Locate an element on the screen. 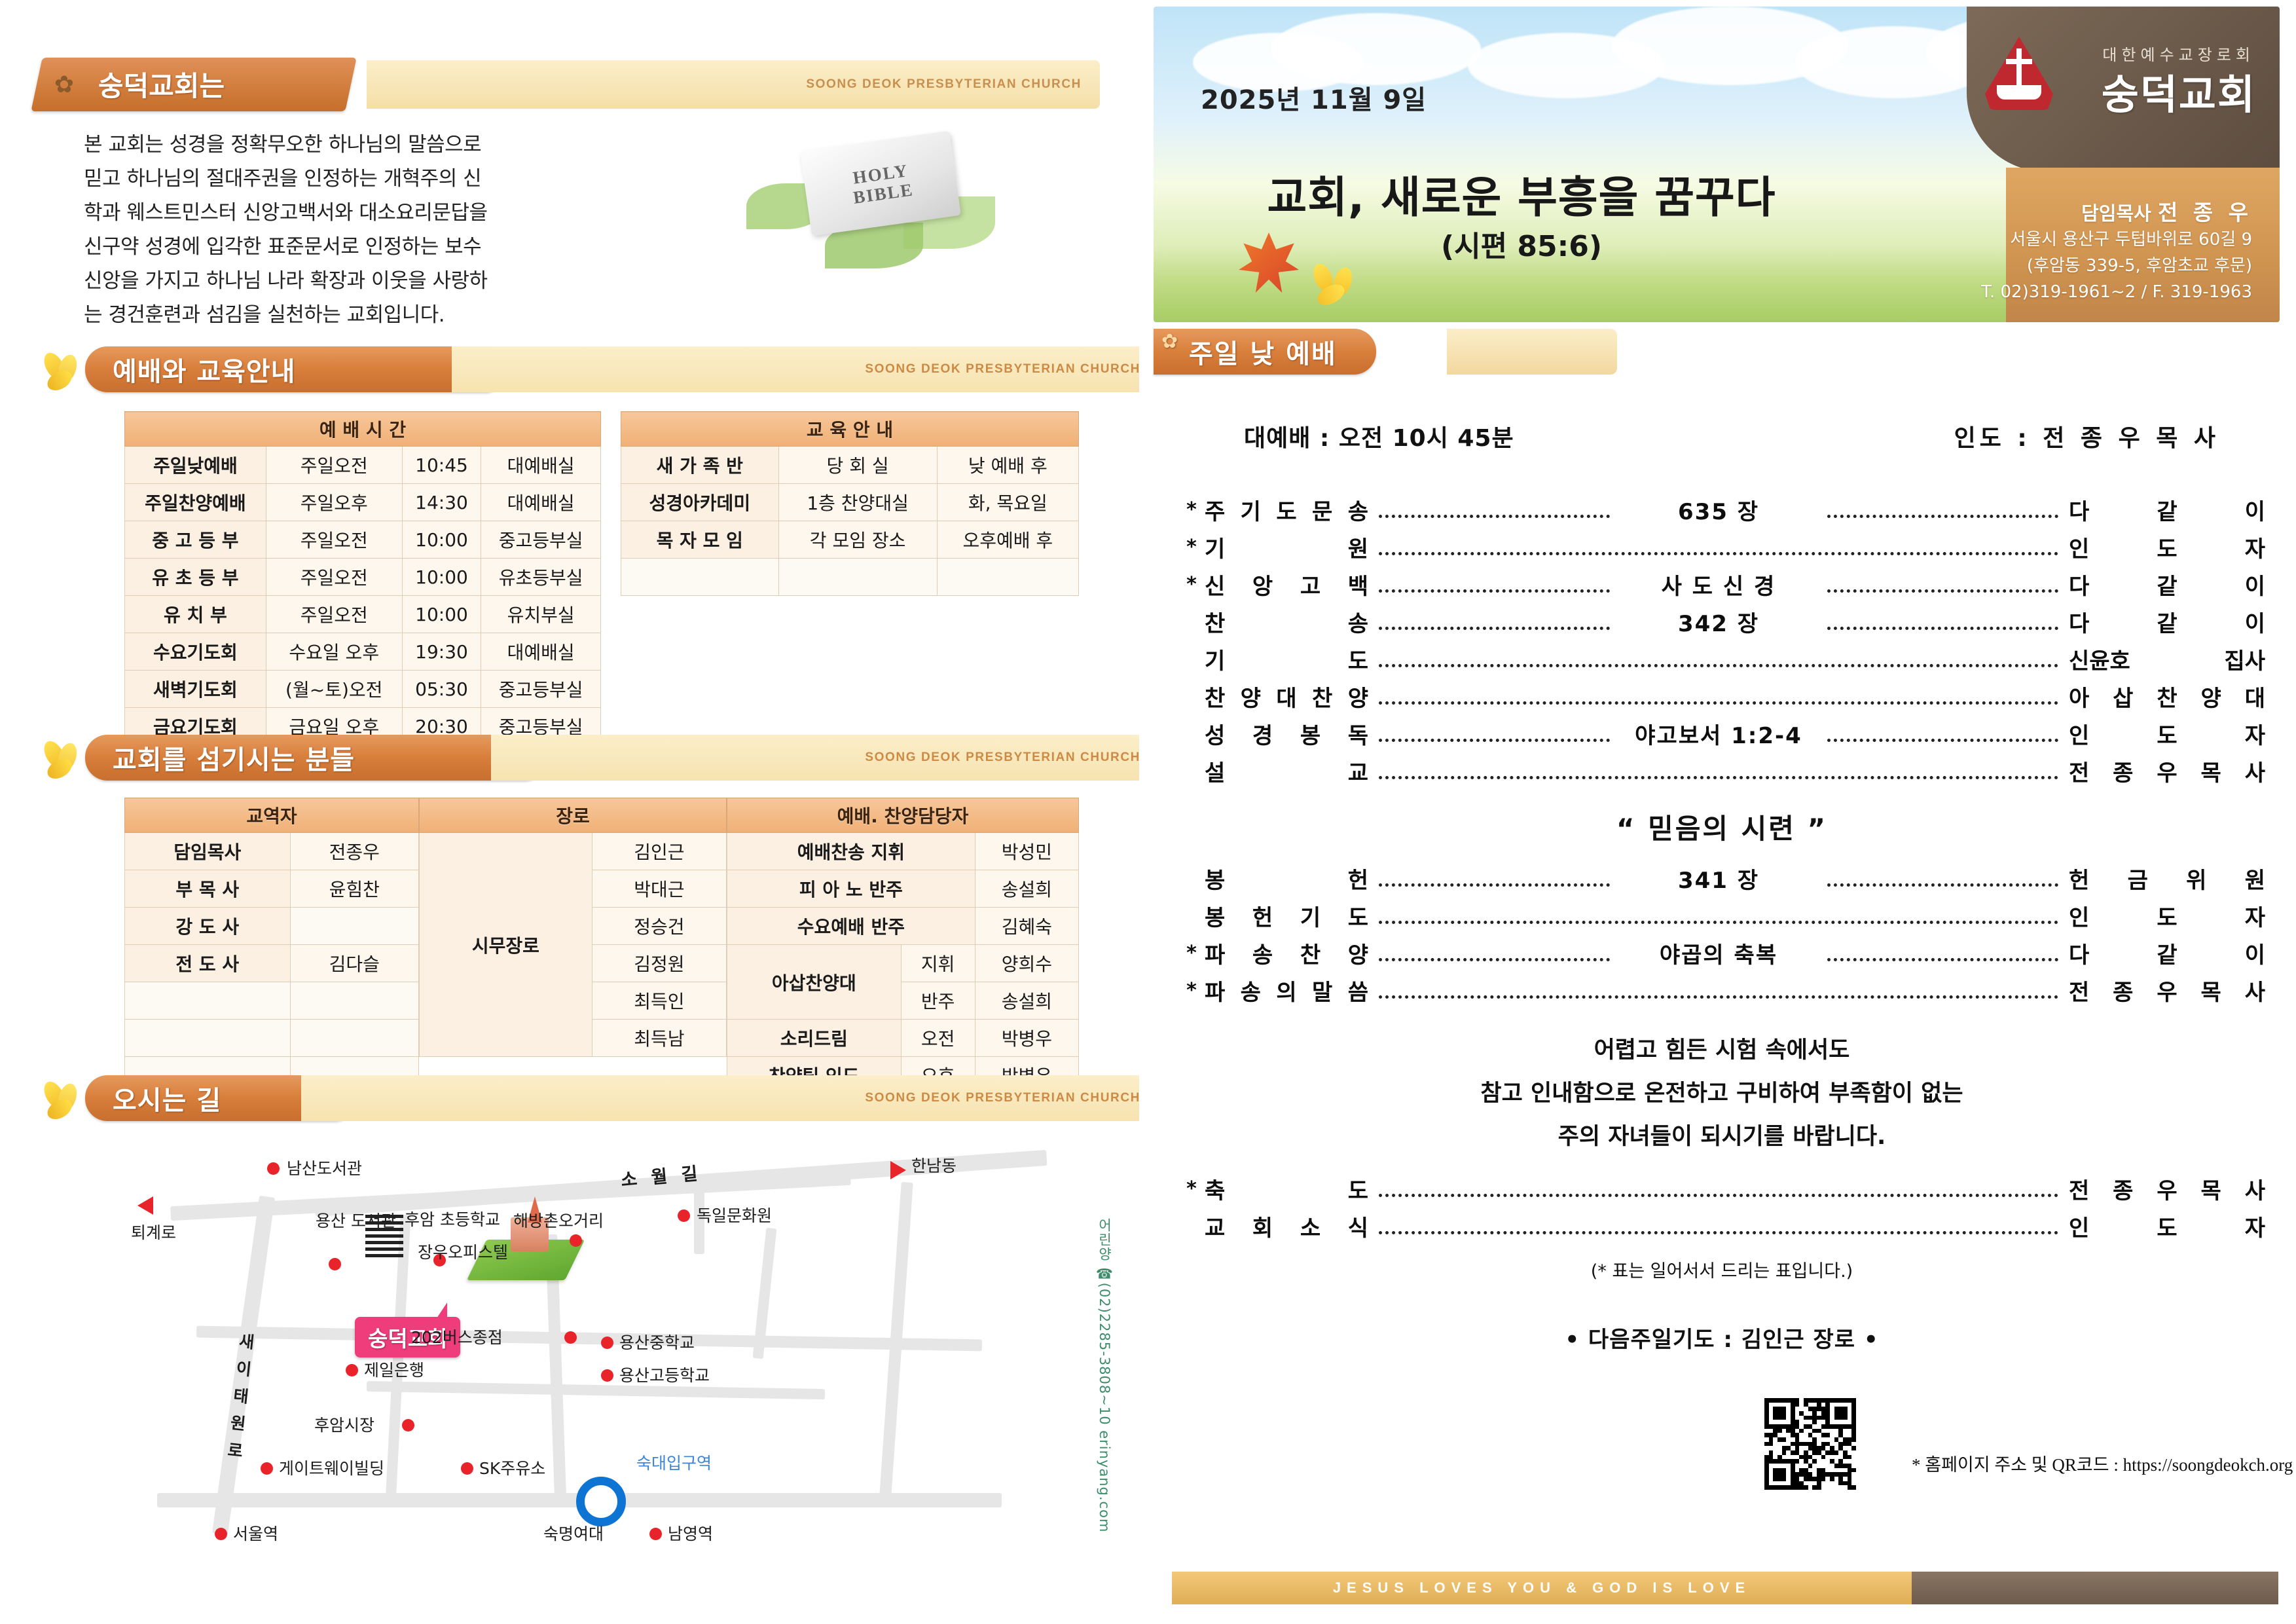 This screenshot has height=1624, width=2296. section-map-banner: 오시는 길 SOONG DEOK PRESBYTERIAN CHURCH is located at coordinates (598, 1098).